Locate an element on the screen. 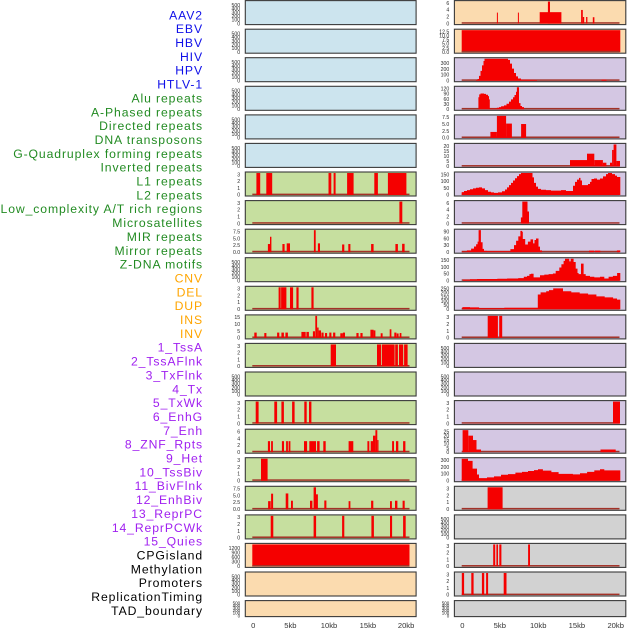 The height and width of the screenshot is (630, 630). svg-text: Alu repeats is located at coordinates (167, 98).